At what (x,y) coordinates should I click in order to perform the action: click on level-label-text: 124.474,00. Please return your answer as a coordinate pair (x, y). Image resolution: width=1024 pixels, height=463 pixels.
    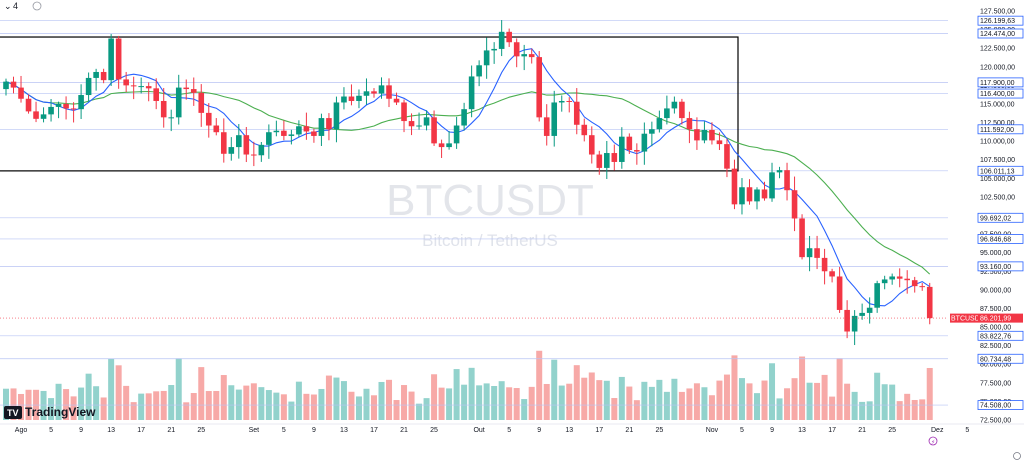
    Looking at the image, I should click on (997, 34).